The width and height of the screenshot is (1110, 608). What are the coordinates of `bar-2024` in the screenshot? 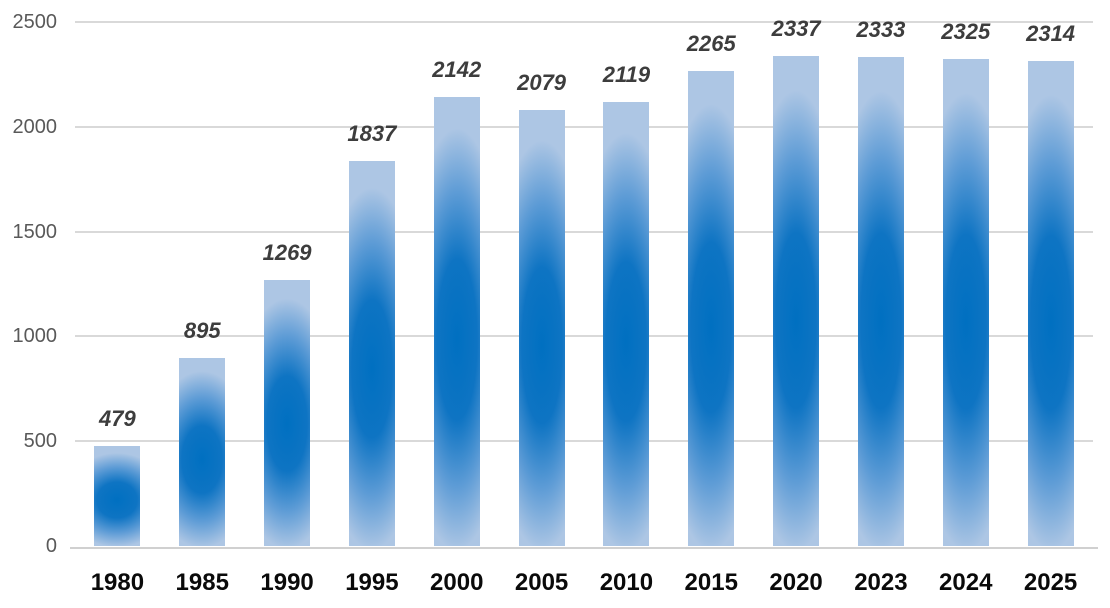 It's located at (965, 302).